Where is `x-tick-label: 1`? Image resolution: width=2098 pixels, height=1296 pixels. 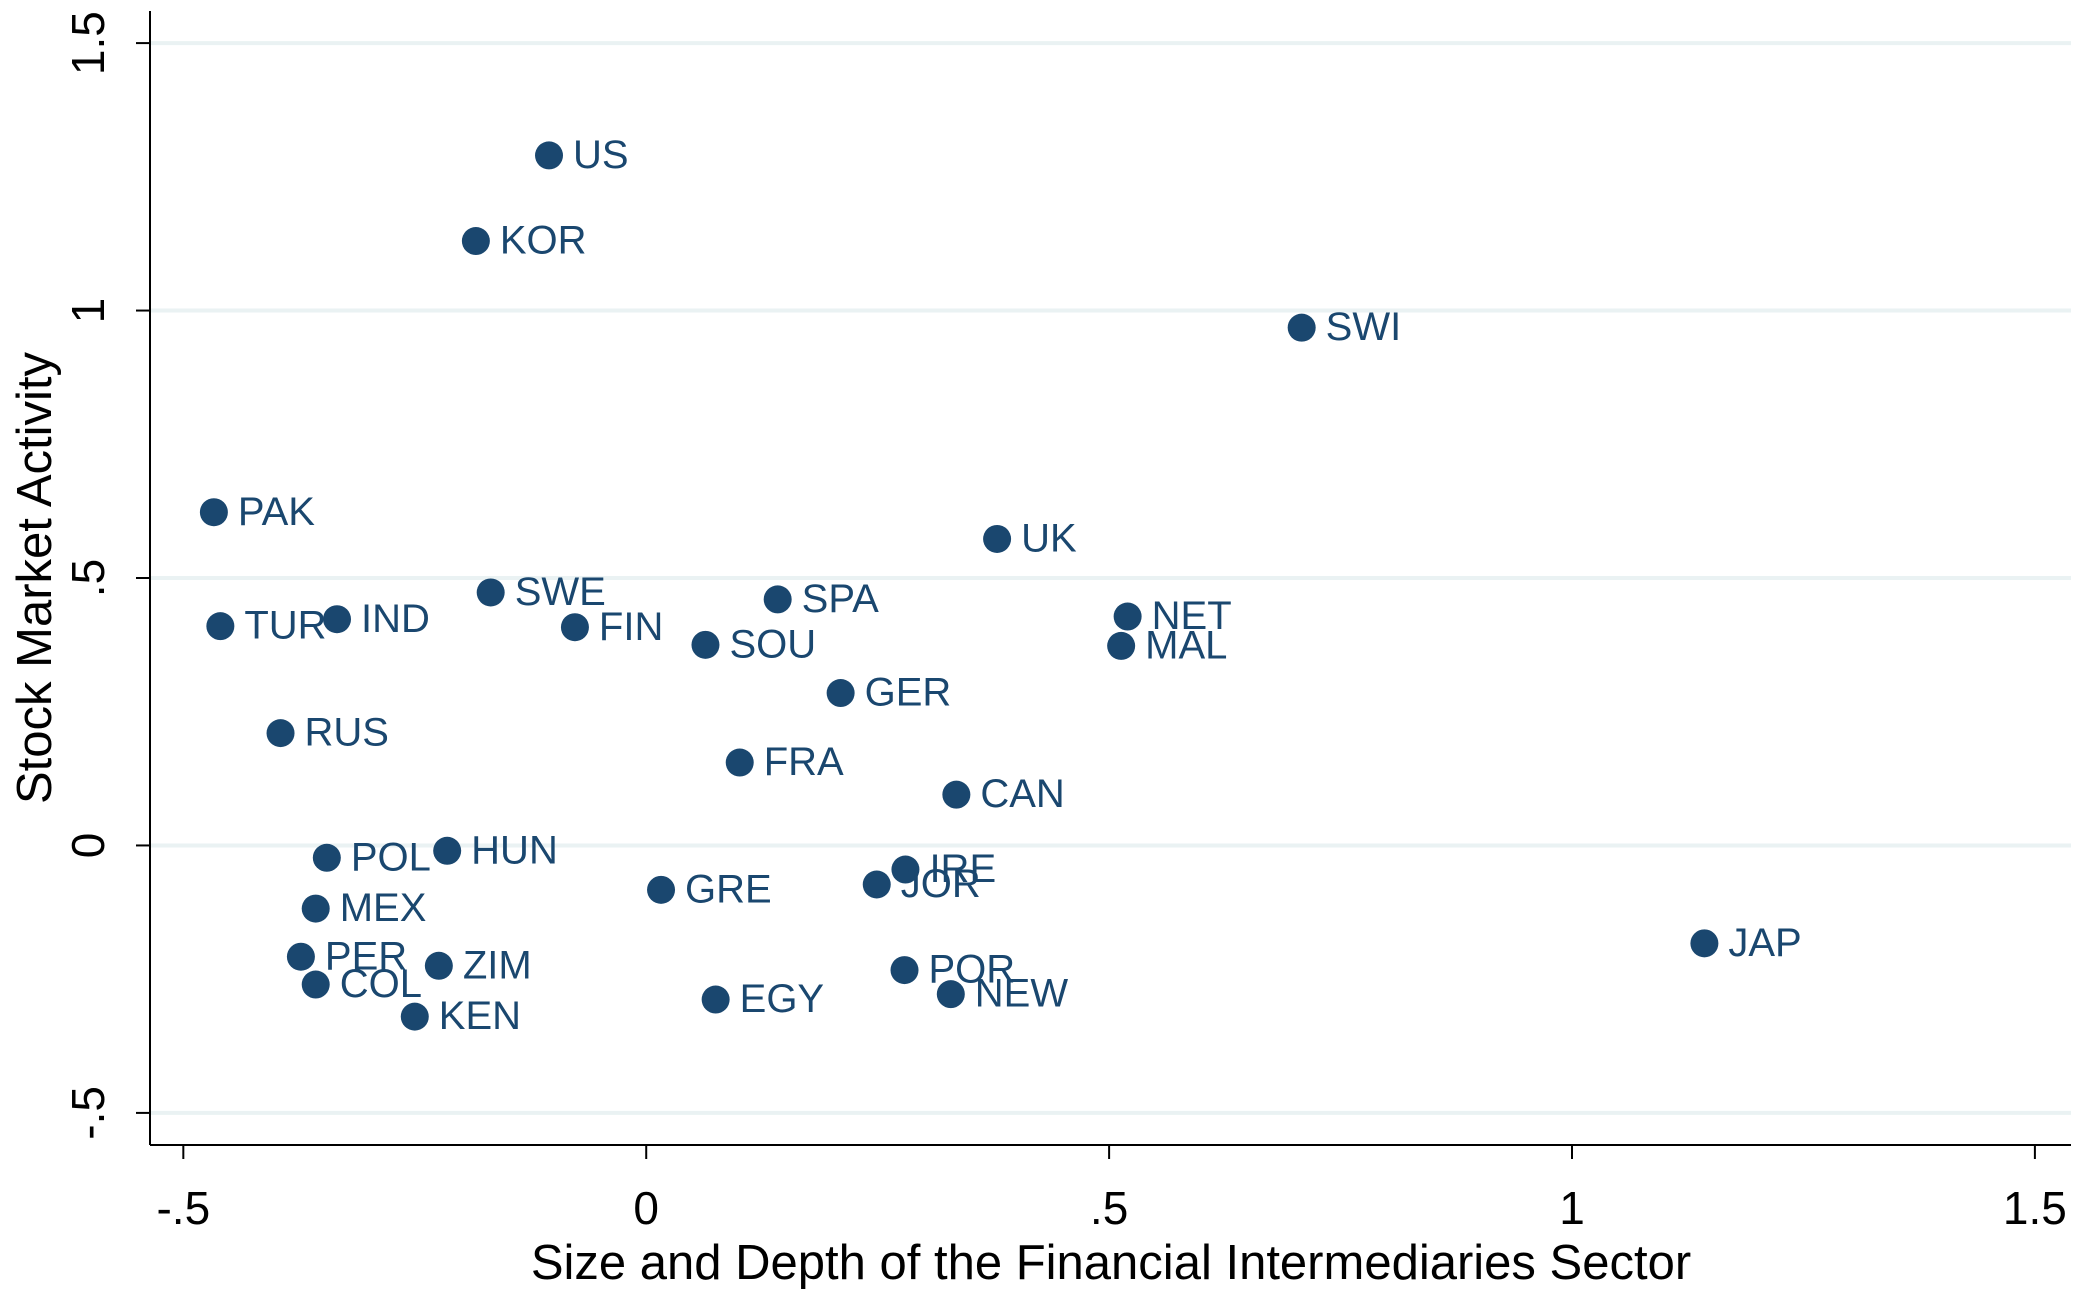 x-tick-label: 1 is located at coordinates (1572, 1208).